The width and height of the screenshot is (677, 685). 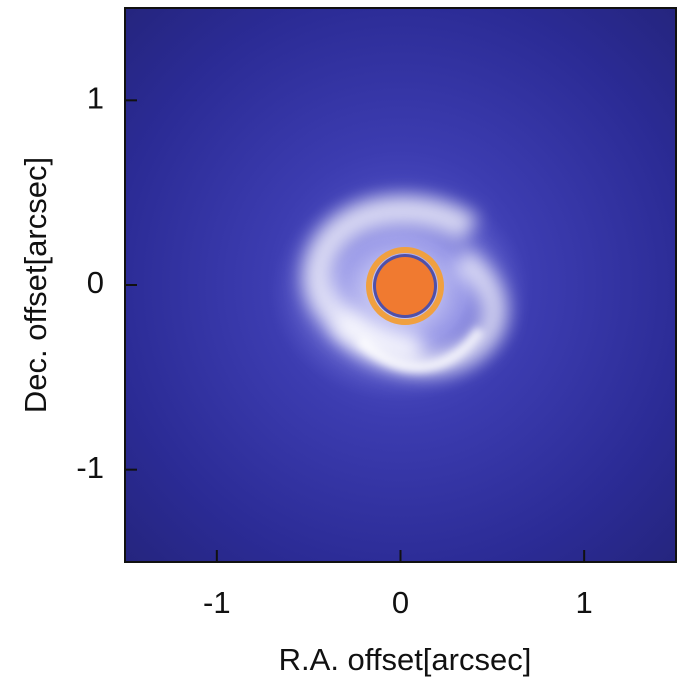 What do you see at coordinates (405, 659) in the screenshot?
I see `x-axis-label: R.A. offset[arcsec]` at bounding box center [405, 659].